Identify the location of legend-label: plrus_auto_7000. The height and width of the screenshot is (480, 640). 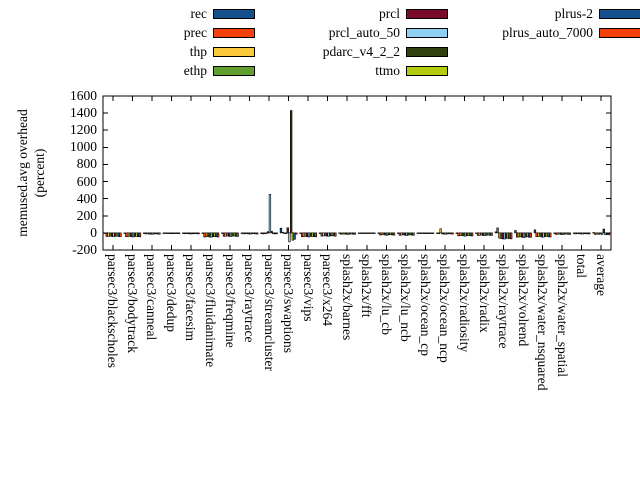
(547, 32).